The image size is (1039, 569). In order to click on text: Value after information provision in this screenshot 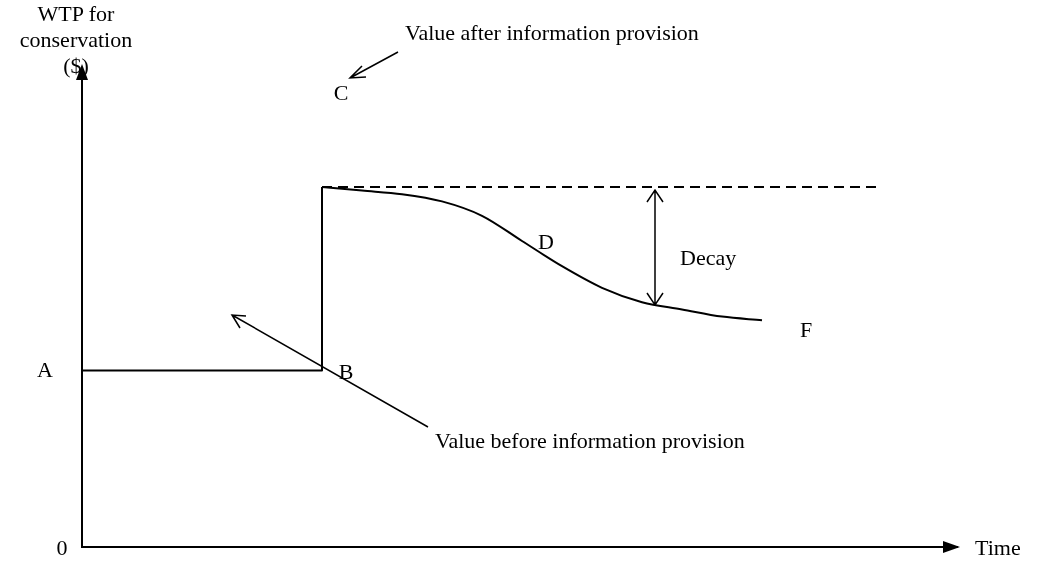, I will do `click(552, 33)`.